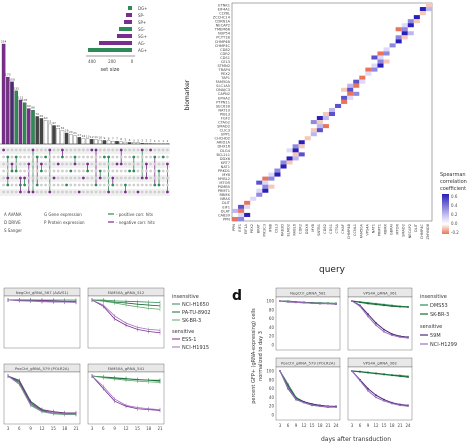 Image resolution: width=474 pixels, height=445 pixels. What do you see at coordinates (254, 356) in the screenshot?
I see `ylabel-line-1: percent GFP+ (gRNA-expressing) cells` at bounding box center [254, 356].